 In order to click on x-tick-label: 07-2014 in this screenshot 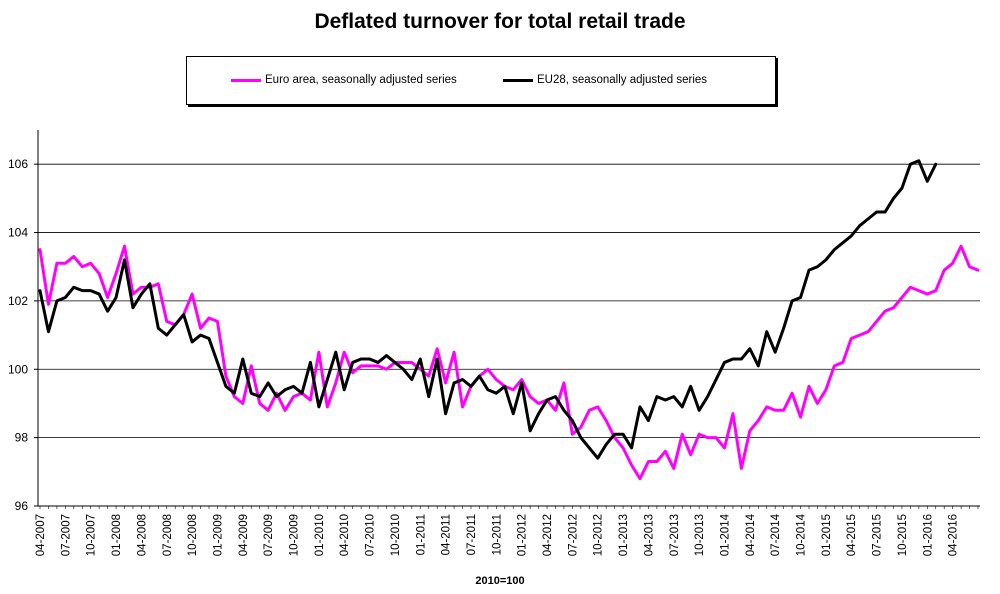, I will do `click(776, 534)`.